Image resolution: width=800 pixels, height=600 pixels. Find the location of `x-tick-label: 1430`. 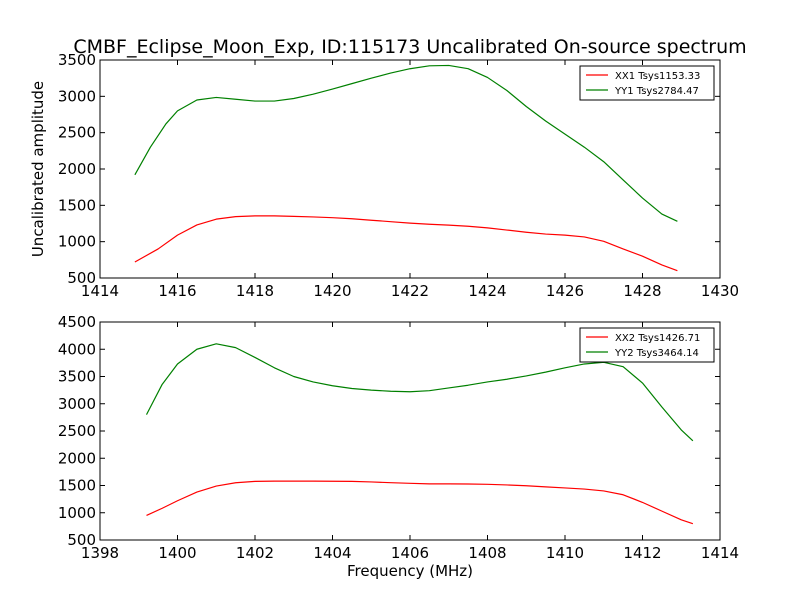

x-tick-label: 1430 is located at coordinates (720, 291).